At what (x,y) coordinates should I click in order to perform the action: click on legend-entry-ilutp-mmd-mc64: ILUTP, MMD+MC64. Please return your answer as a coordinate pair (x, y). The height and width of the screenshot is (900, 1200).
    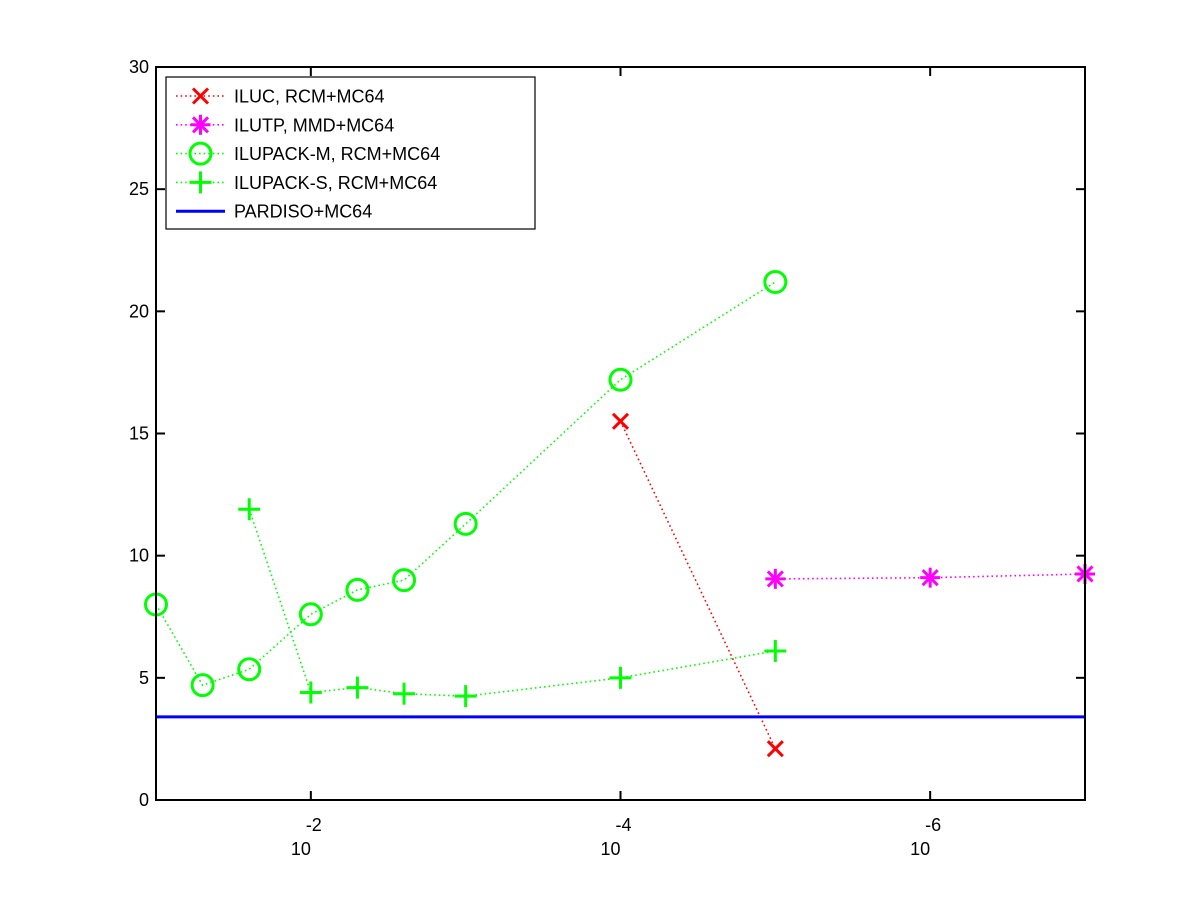
    Looking at the image, I should click on (285, 124).